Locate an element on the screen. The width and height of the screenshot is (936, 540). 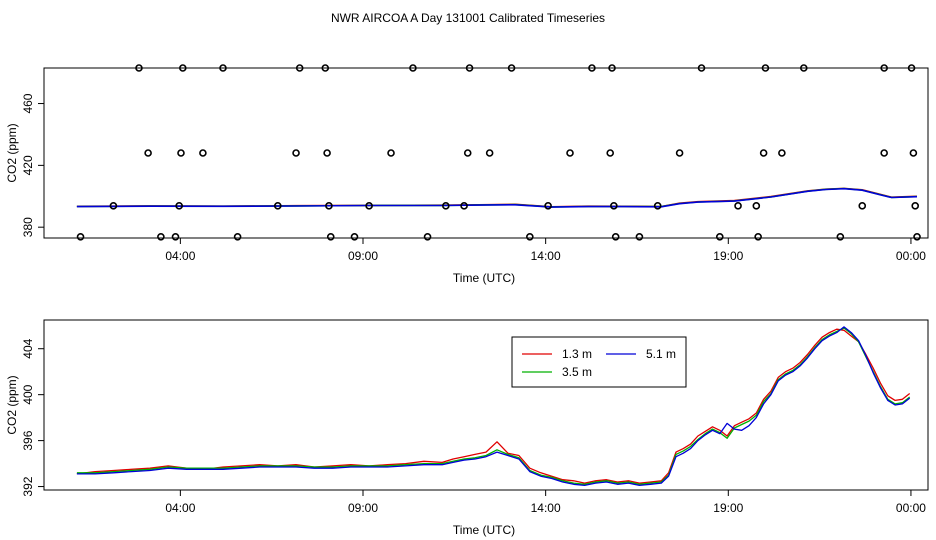
series-line-3-5-m is located at coordinates (497, 197).